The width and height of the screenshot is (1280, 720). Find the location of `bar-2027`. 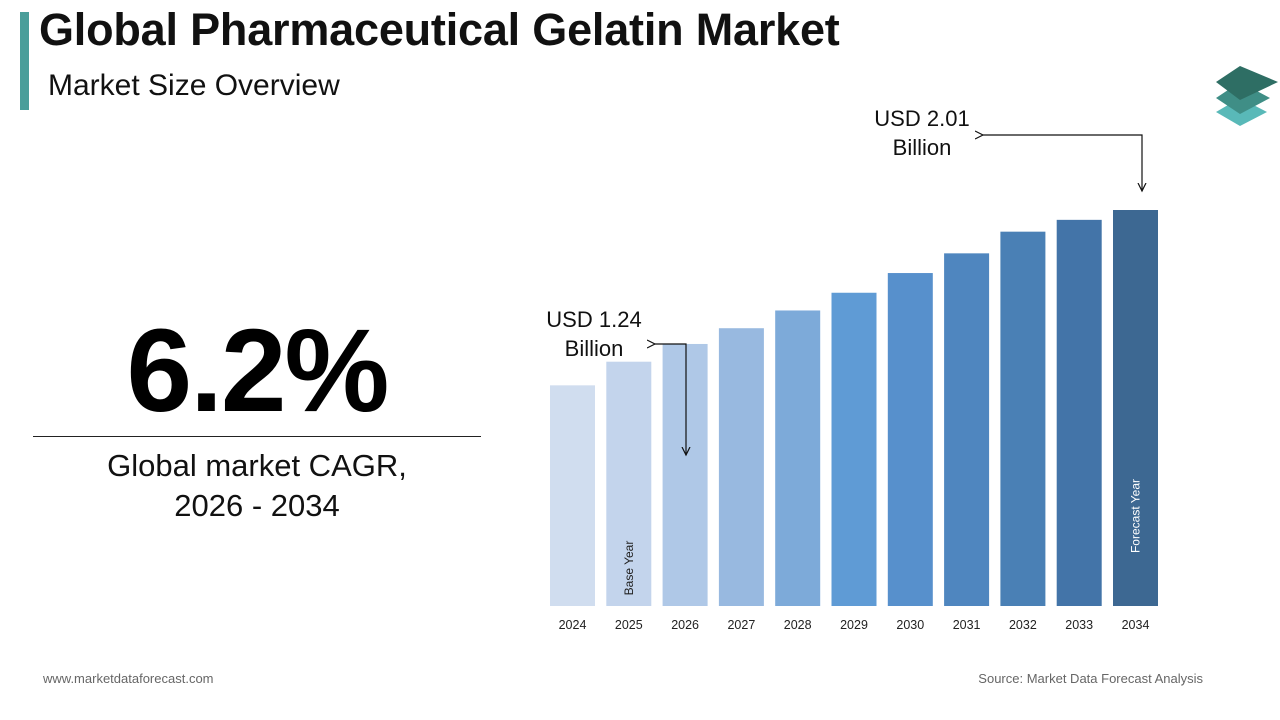

bar-2027 is located at coordinates (741, 467).